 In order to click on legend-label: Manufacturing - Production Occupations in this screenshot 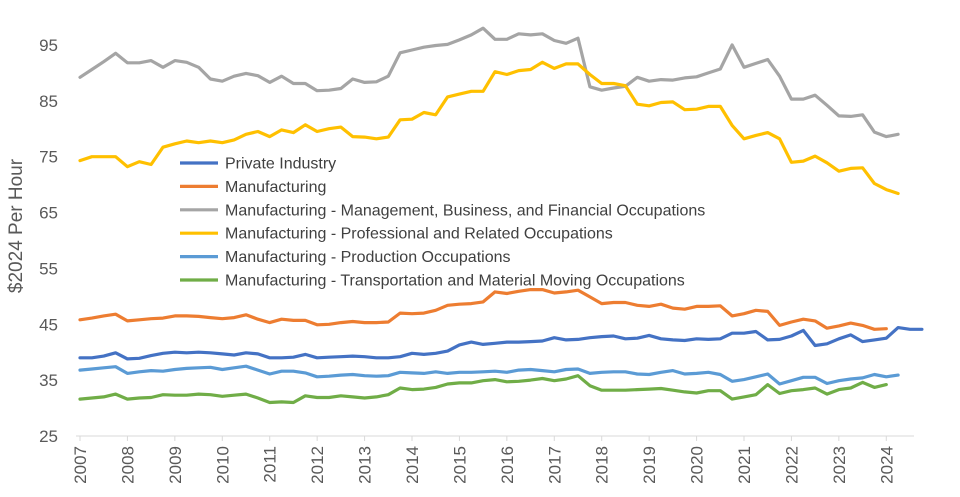, I will do `click(367, 257)`.